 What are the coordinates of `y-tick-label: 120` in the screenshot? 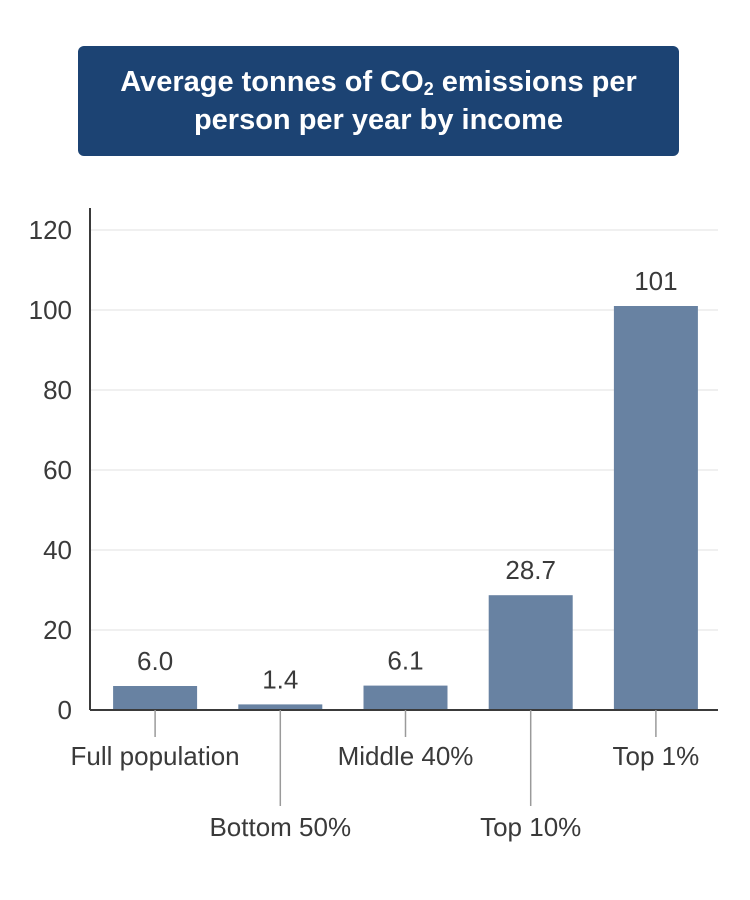 It's located at (50, 230).